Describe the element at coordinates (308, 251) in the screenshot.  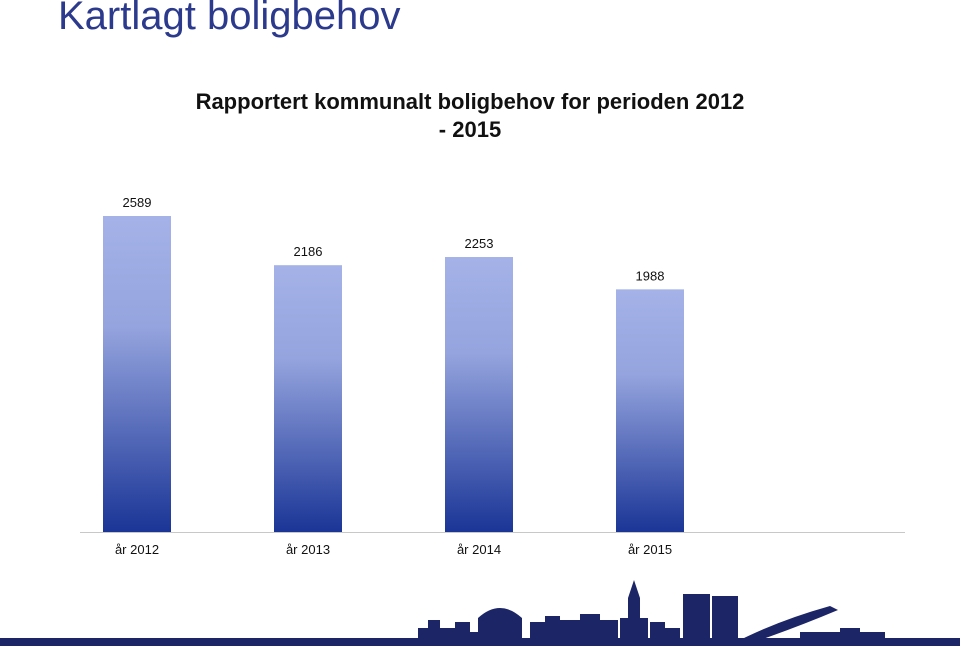
I see `value-label: 2186` at that location.